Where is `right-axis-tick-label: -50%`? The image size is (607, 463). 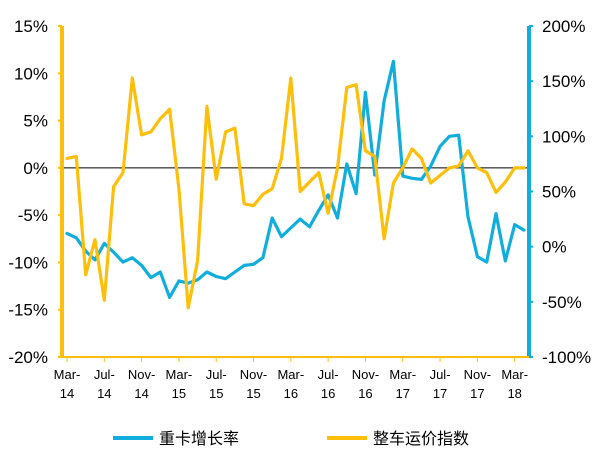 right-axis-tick-label: -50% is located at coordinates (562, 302).